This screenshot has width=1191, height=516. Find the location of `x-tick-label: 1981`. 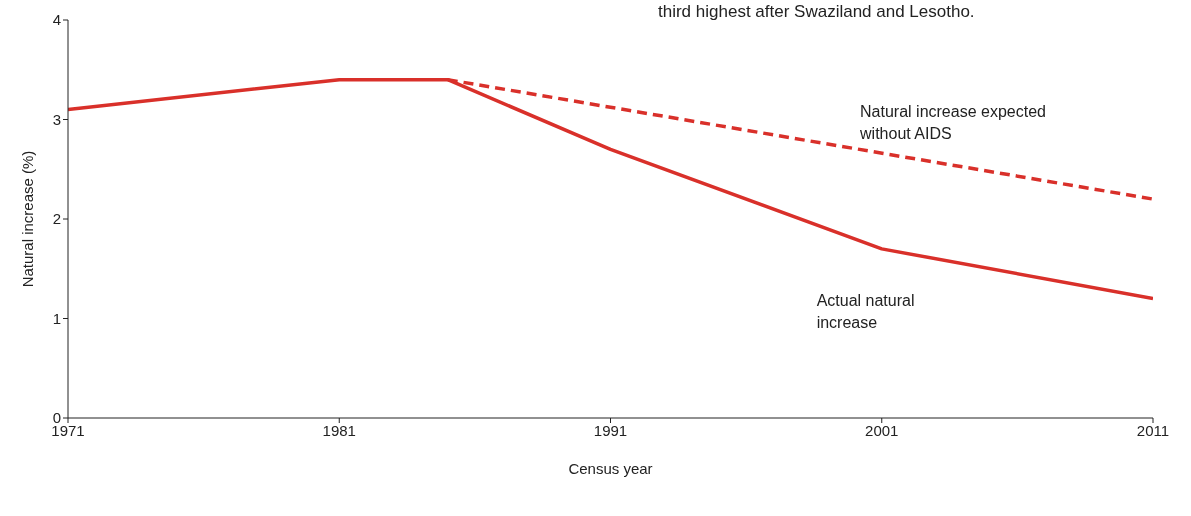

x-tick-label: 1981 is located at coordinates (339, 430).